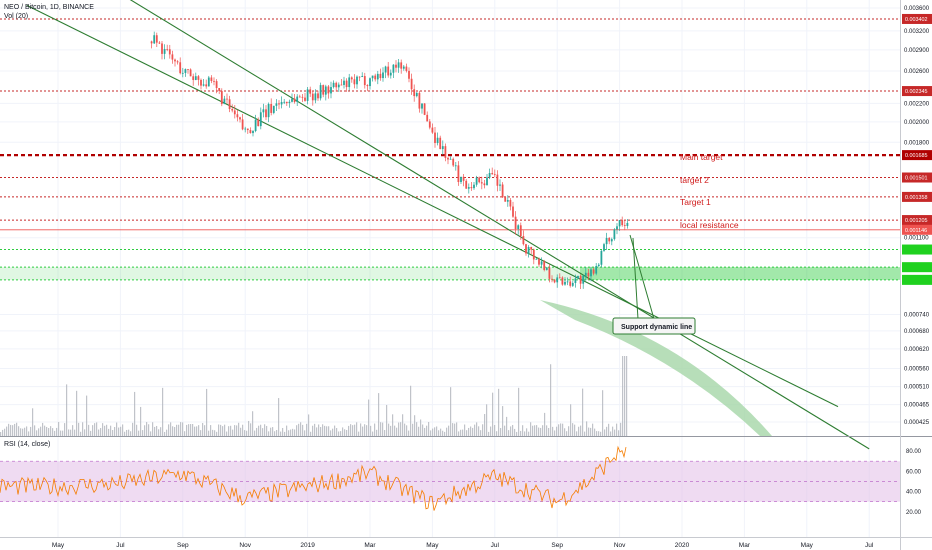 This screenshot has height=550, width=932. Describe the element at coordinates (620, 545) in the screenshot. I see `x-tick-label: Nov` at that location.